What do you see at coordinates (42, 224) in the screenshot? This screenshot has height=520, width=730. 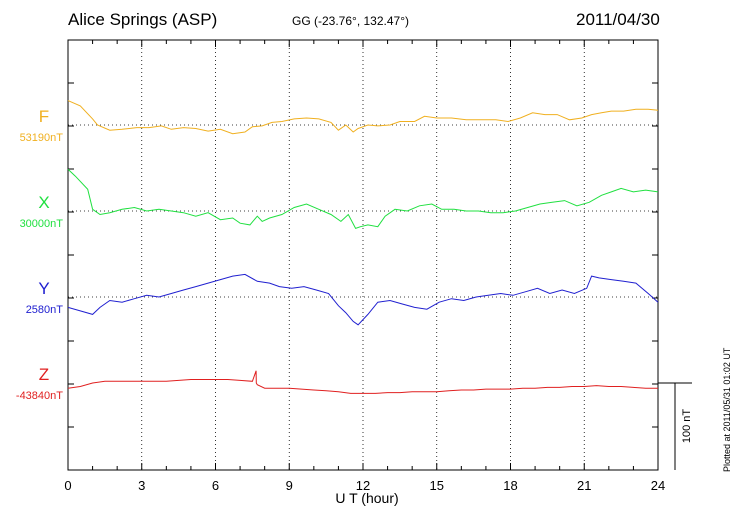 I see `component-baseline-x: 30000nT` at bounding box center [42, 224].